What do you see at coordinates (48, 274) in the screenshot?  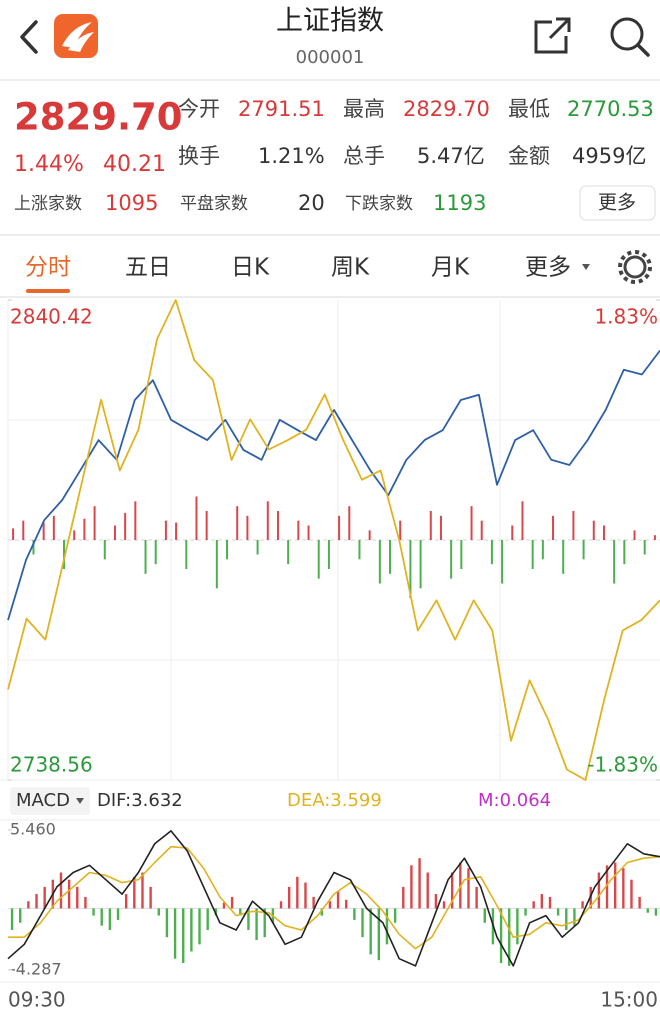 I see `tab: 分时` at bounding box center [48, 274].